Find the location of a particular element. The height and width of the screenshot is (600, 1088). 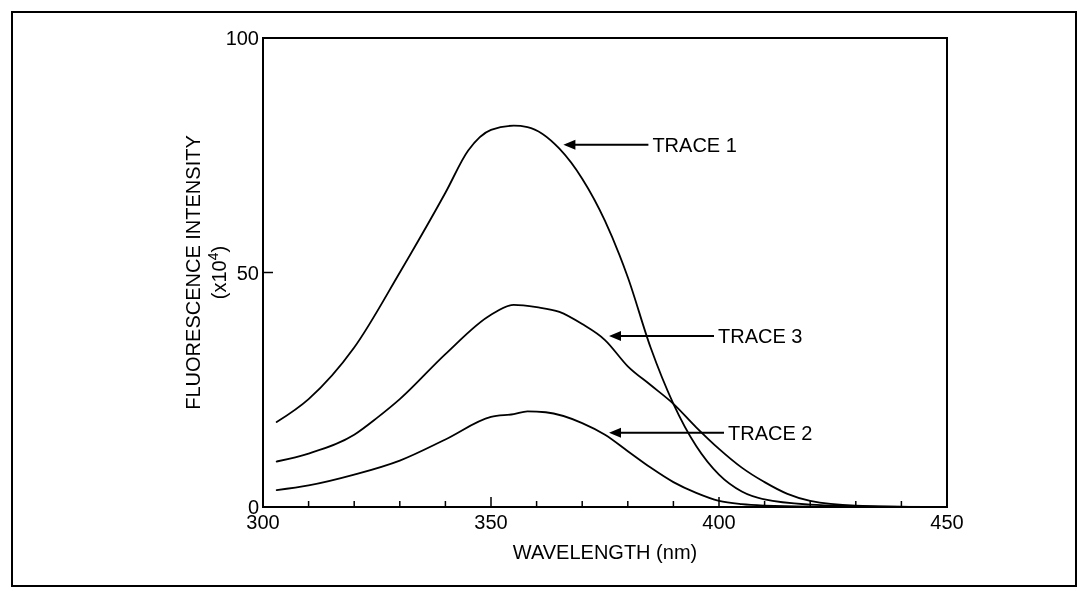

y-tick-label: 50 is located at coordinates (247, 272).